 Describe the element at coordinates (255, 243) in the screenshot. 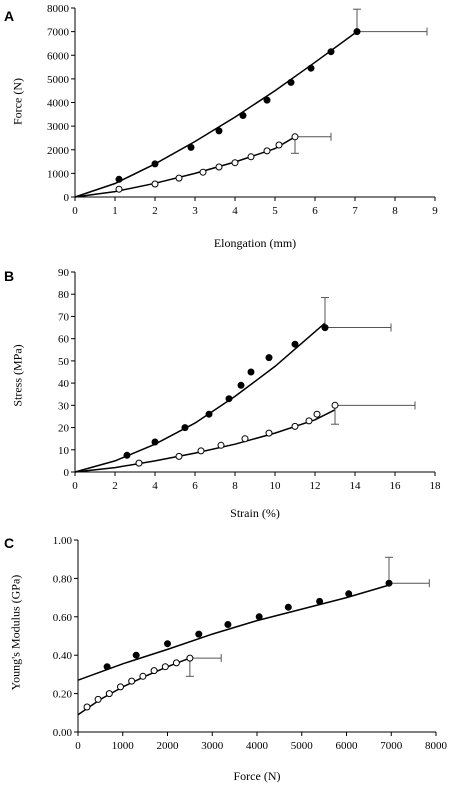

I see `x-axis-label: Elongation (mm)` at that location.